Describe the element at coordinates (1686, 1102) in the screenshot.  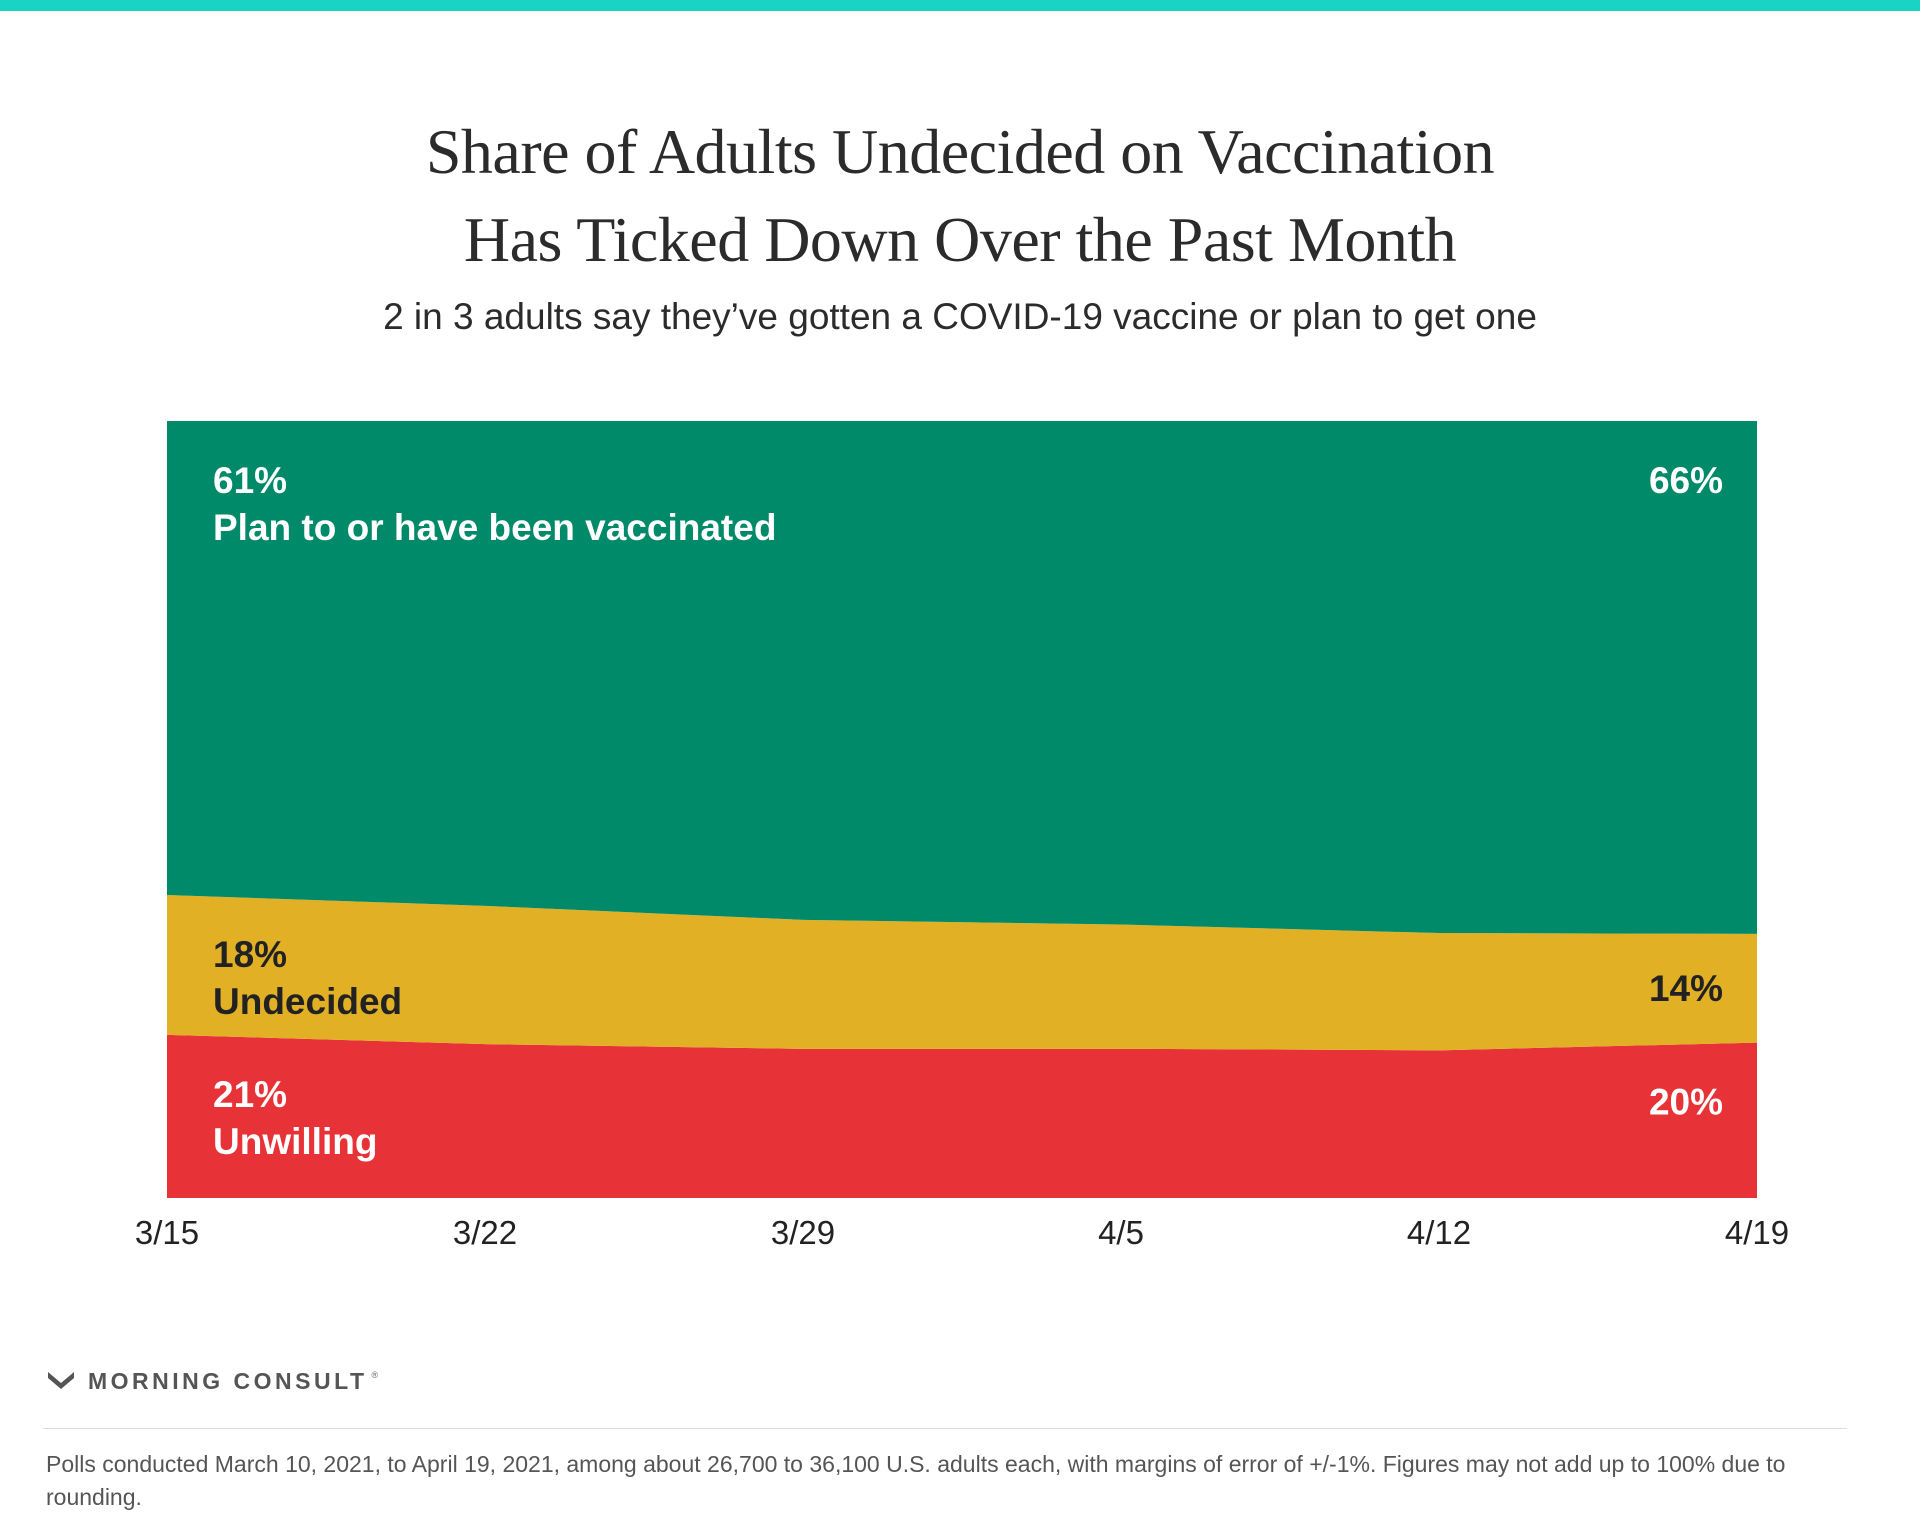
I see `end-value-unwilling: 20%` at that location.